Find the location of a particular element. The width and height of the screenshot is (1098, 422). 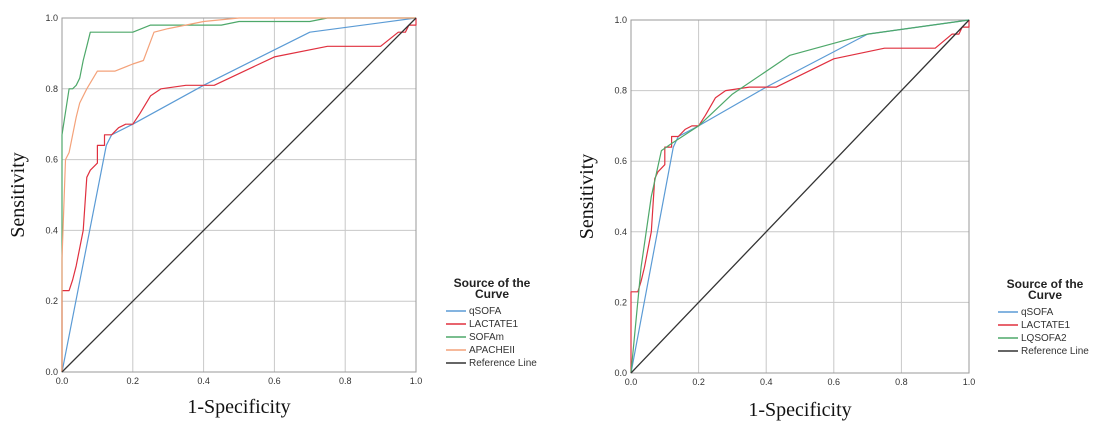

legend-label-sofam: SOFAm is located at coordinates (486, 337).